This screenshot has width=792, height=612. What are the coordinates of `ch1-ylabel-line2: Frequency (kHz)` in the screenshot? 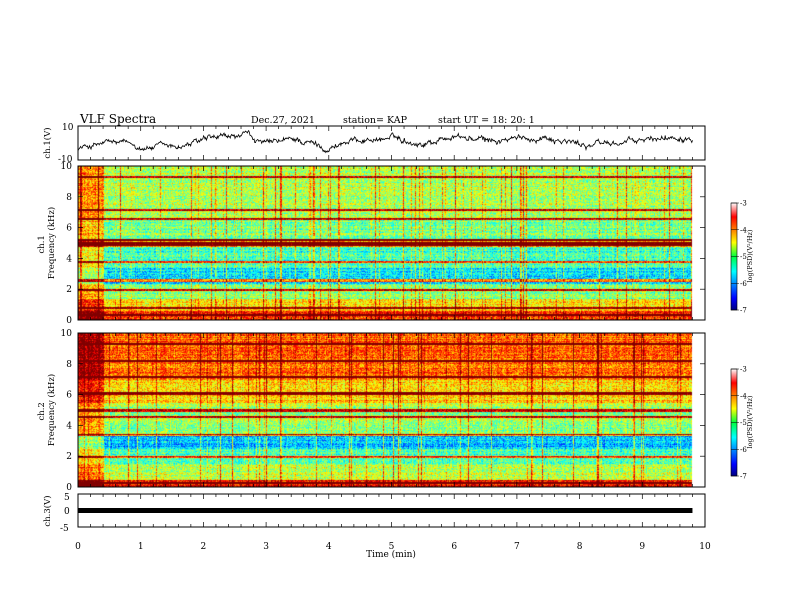 It's located at (51, 243).